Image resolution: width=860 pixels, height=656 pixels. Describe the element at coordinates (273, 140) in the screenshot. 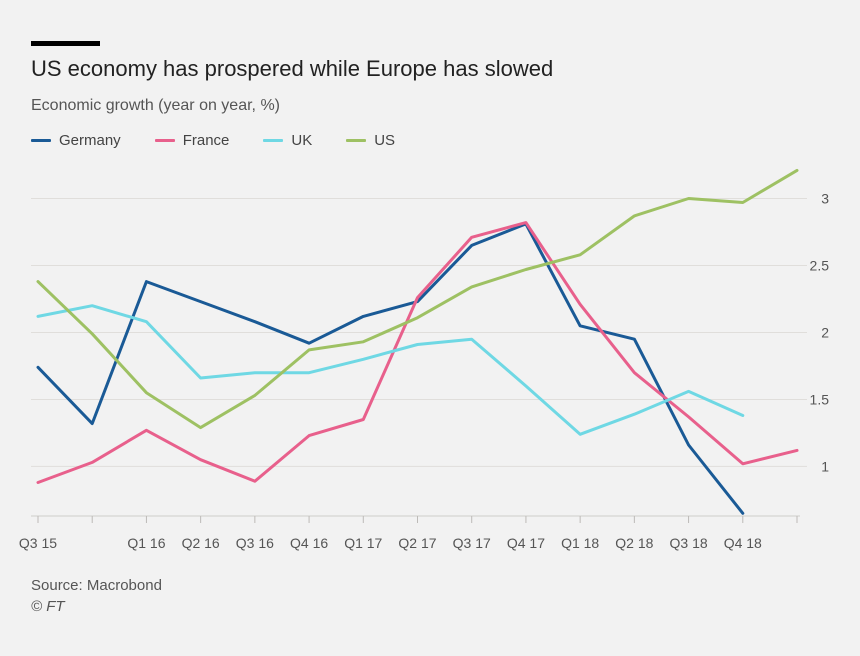

I see `legend-swatch-uk` at that location.